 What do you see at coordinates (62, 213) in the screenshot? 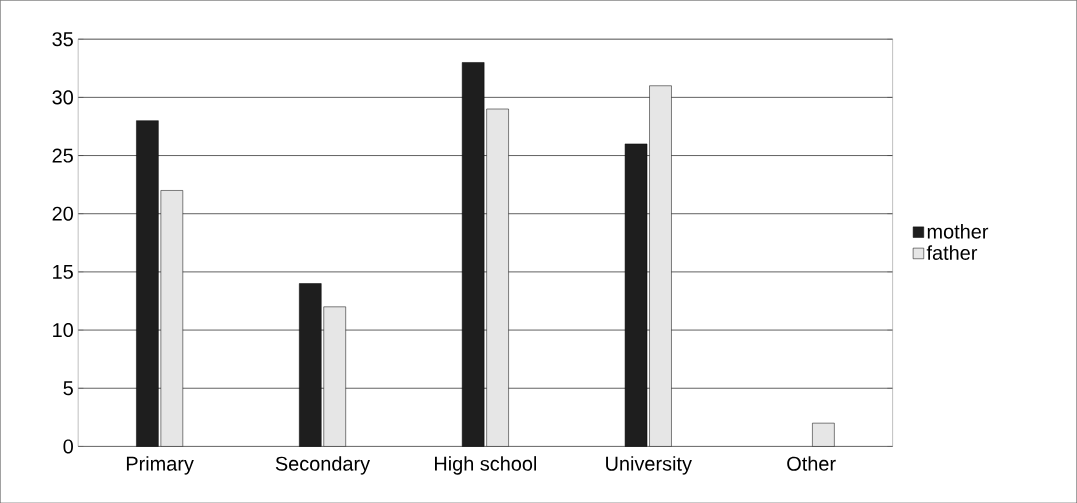
I see `y-tick-label: 20` at bounding box center [62, 213].